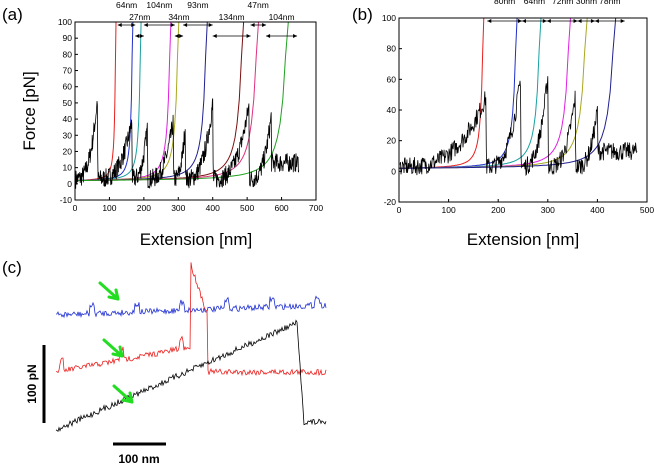 Image resolution: width=654 pixels, height=466 pixels. What do you see at coordinates (197, 5) in the screenshot?
I see `a-annotation-label-4: 93nm` at bounding box center [197, 5].